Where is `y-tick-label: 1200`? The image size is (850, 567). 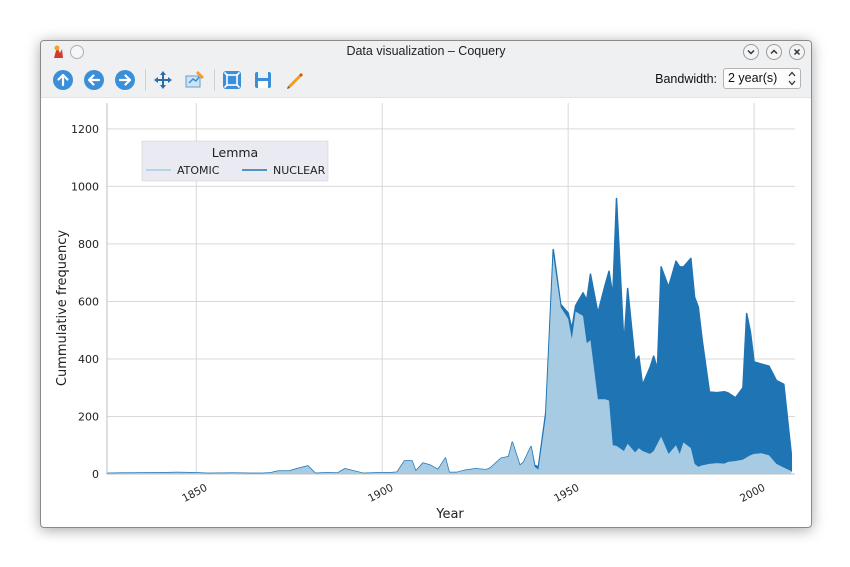
y-tick-label: 1200 is located at coordinates (85, 129).